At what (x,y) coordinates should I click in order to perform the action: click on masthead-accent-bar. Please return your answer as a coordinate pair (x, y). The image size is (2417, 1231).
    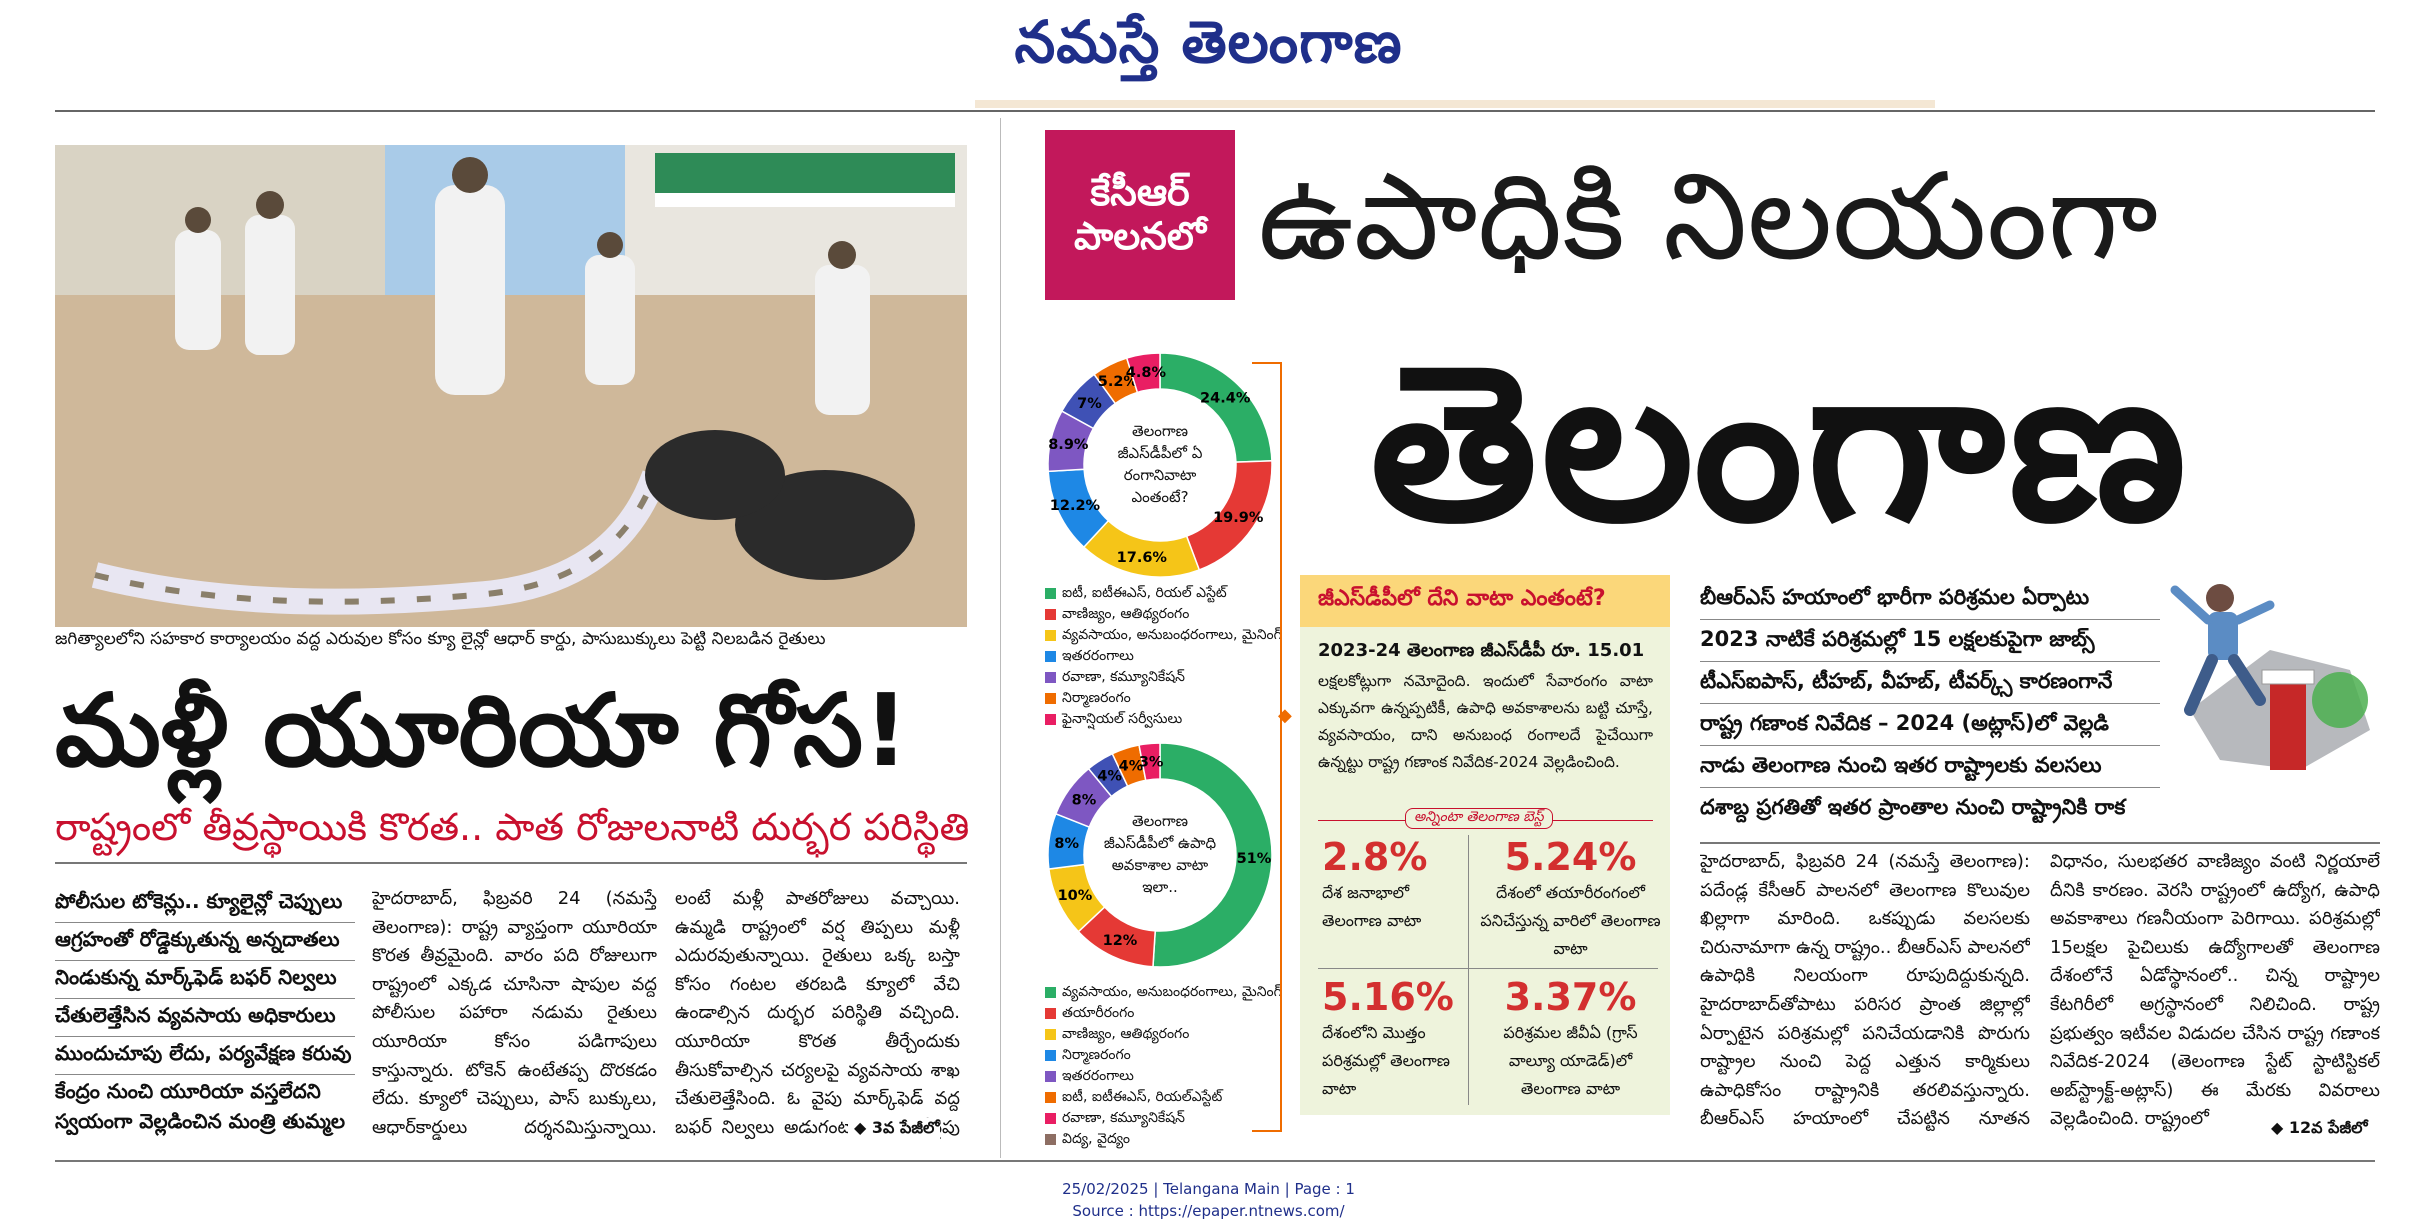
    Looking at the image, I should click on (1455, 104).